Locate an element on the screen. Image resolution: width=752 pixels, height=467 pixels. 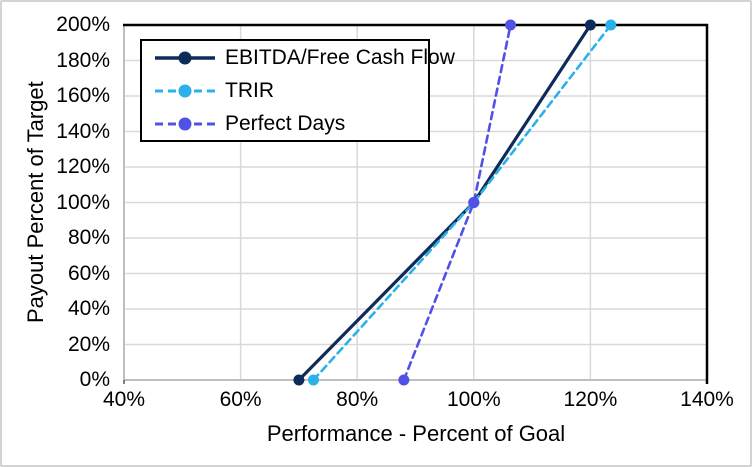
legend-label-perfect-days: Perfect Days is located at coordinates (285, 123).